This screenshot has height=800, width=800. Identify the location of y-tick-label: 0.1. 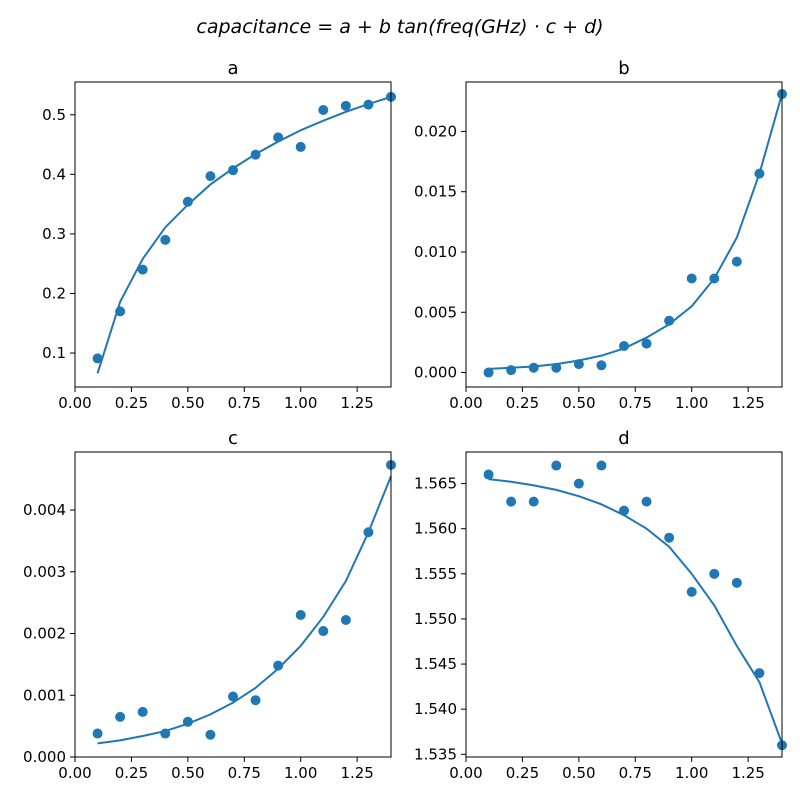
(54, 353).